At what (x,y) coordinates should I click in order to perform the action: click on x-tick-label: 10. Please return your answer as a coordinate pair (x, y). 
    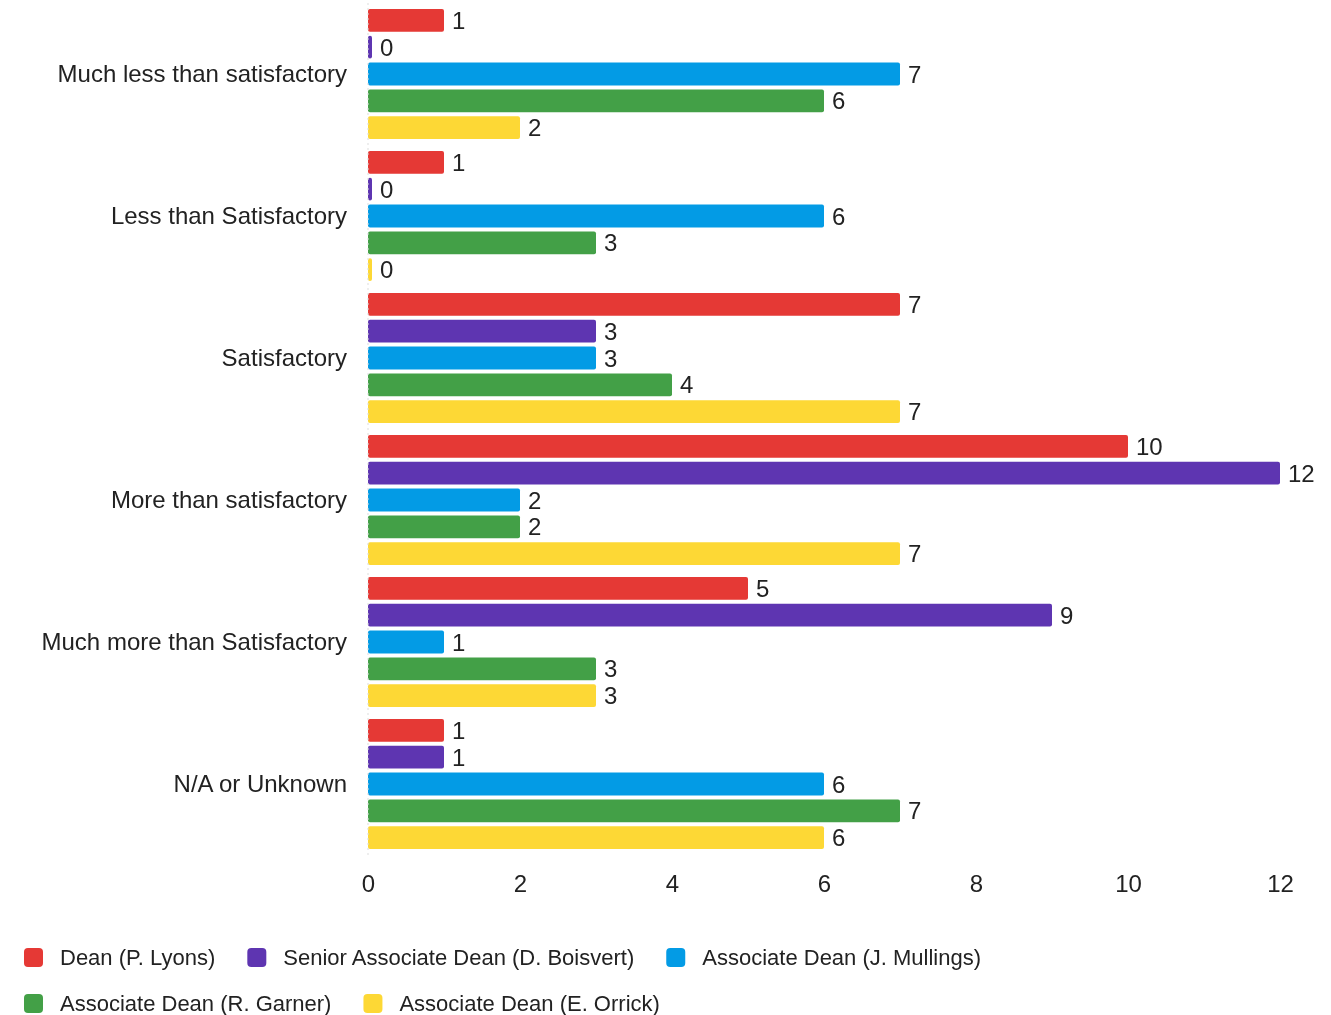
    Looking at the image, I should click on (1128, 884).